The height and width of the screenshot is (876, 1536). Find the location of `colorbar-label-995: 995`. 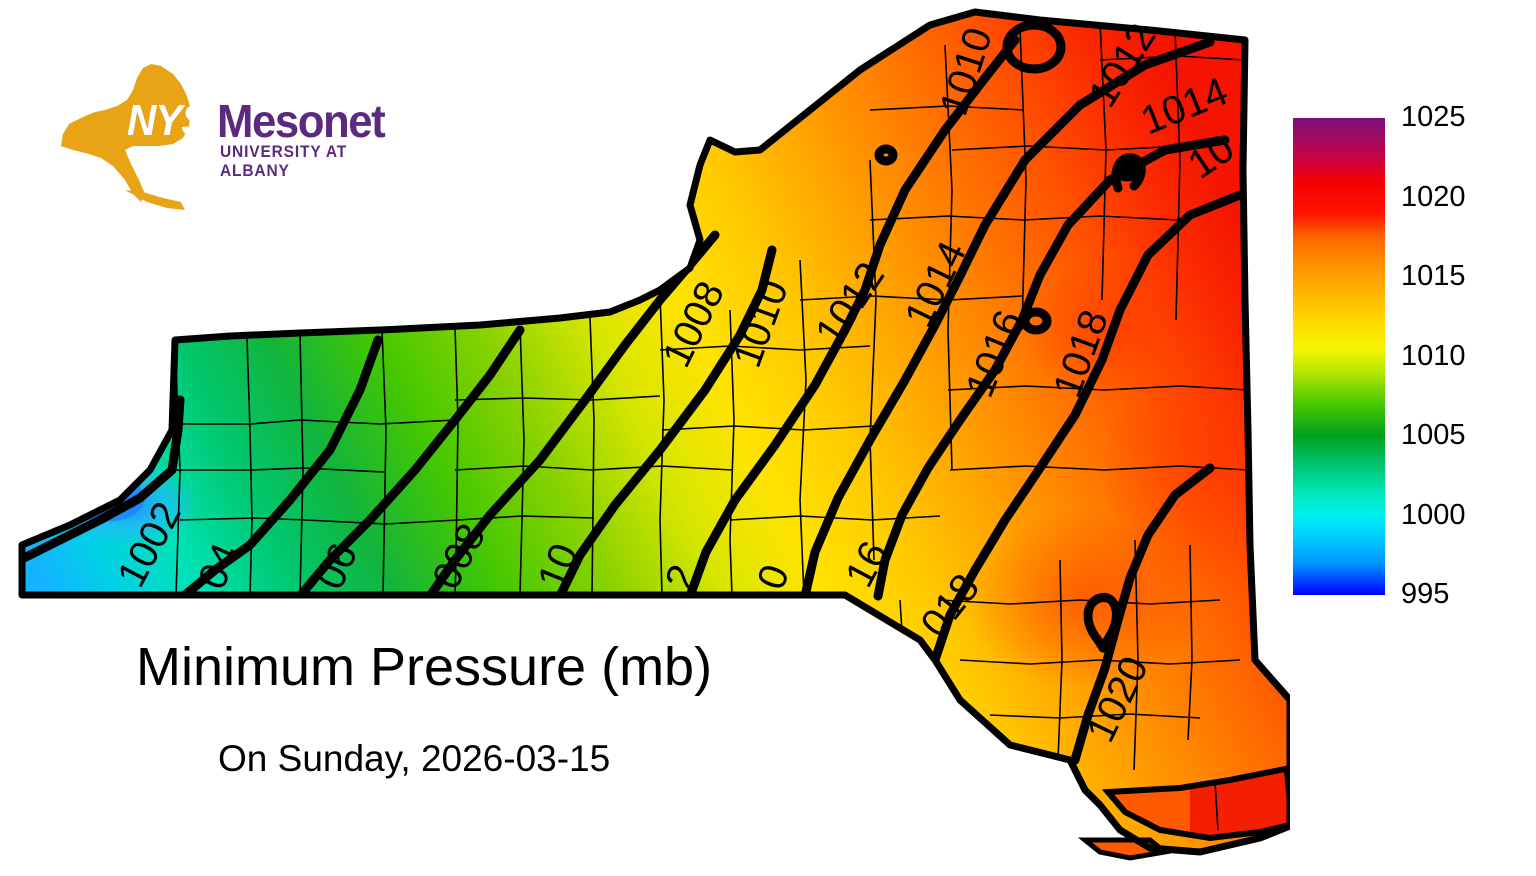

colorbar-label-995: 995 is located at coordinates (1425, 594).